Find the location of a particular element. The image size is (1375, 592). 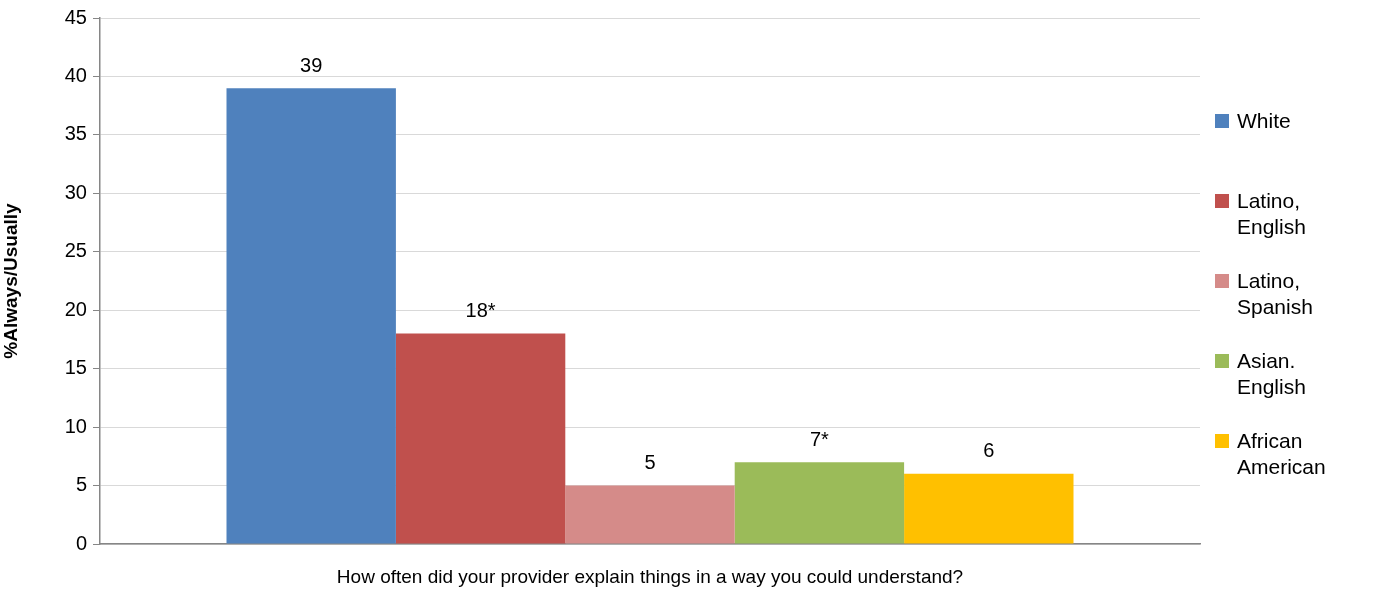

y-tick-label: 20 is located at coordinates (75, 308).